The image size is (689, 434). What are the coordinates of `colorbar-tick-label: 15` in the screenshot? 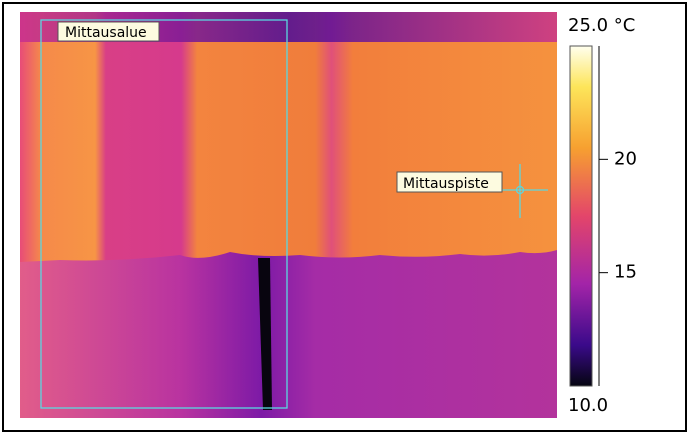 It's located at (625, 272).